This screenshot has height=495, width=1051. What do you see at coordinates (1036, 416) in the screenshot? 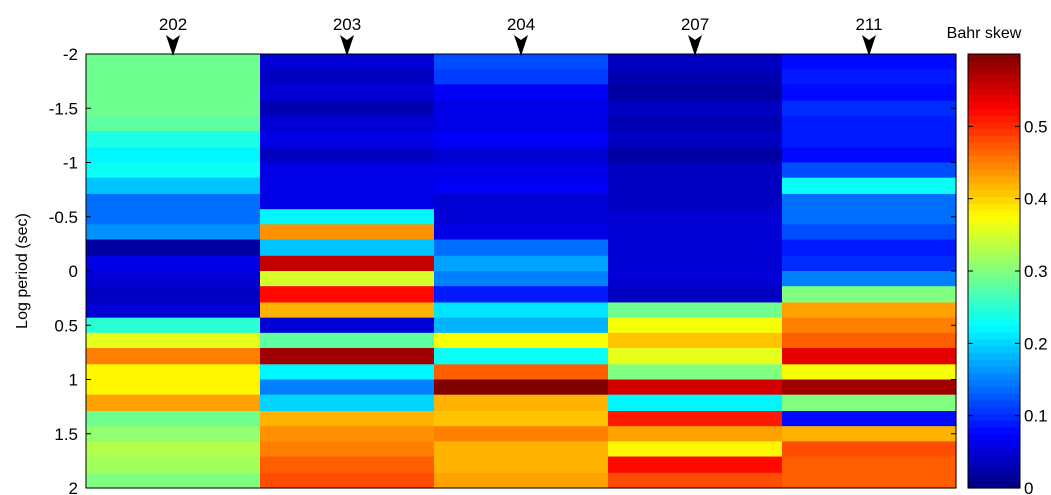
I see `colorbar-tick-label: 0.1` at bounding box center [1036, 416].